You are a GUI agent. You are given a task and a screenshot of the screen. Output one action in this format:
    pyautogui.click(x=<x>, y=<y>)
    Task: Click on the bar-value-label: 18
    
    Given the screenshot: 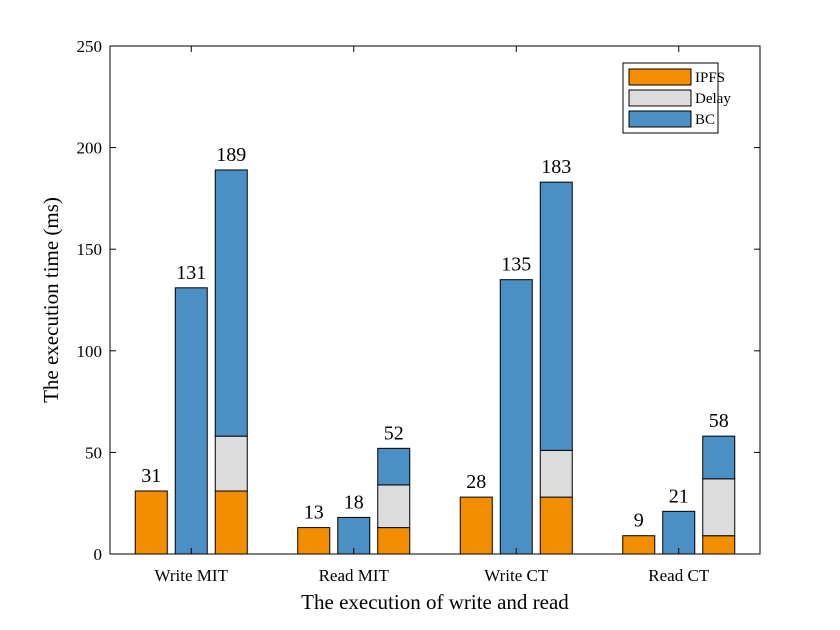 What is the action you would take?
    pyautogui.click(x=354, y=502)
    